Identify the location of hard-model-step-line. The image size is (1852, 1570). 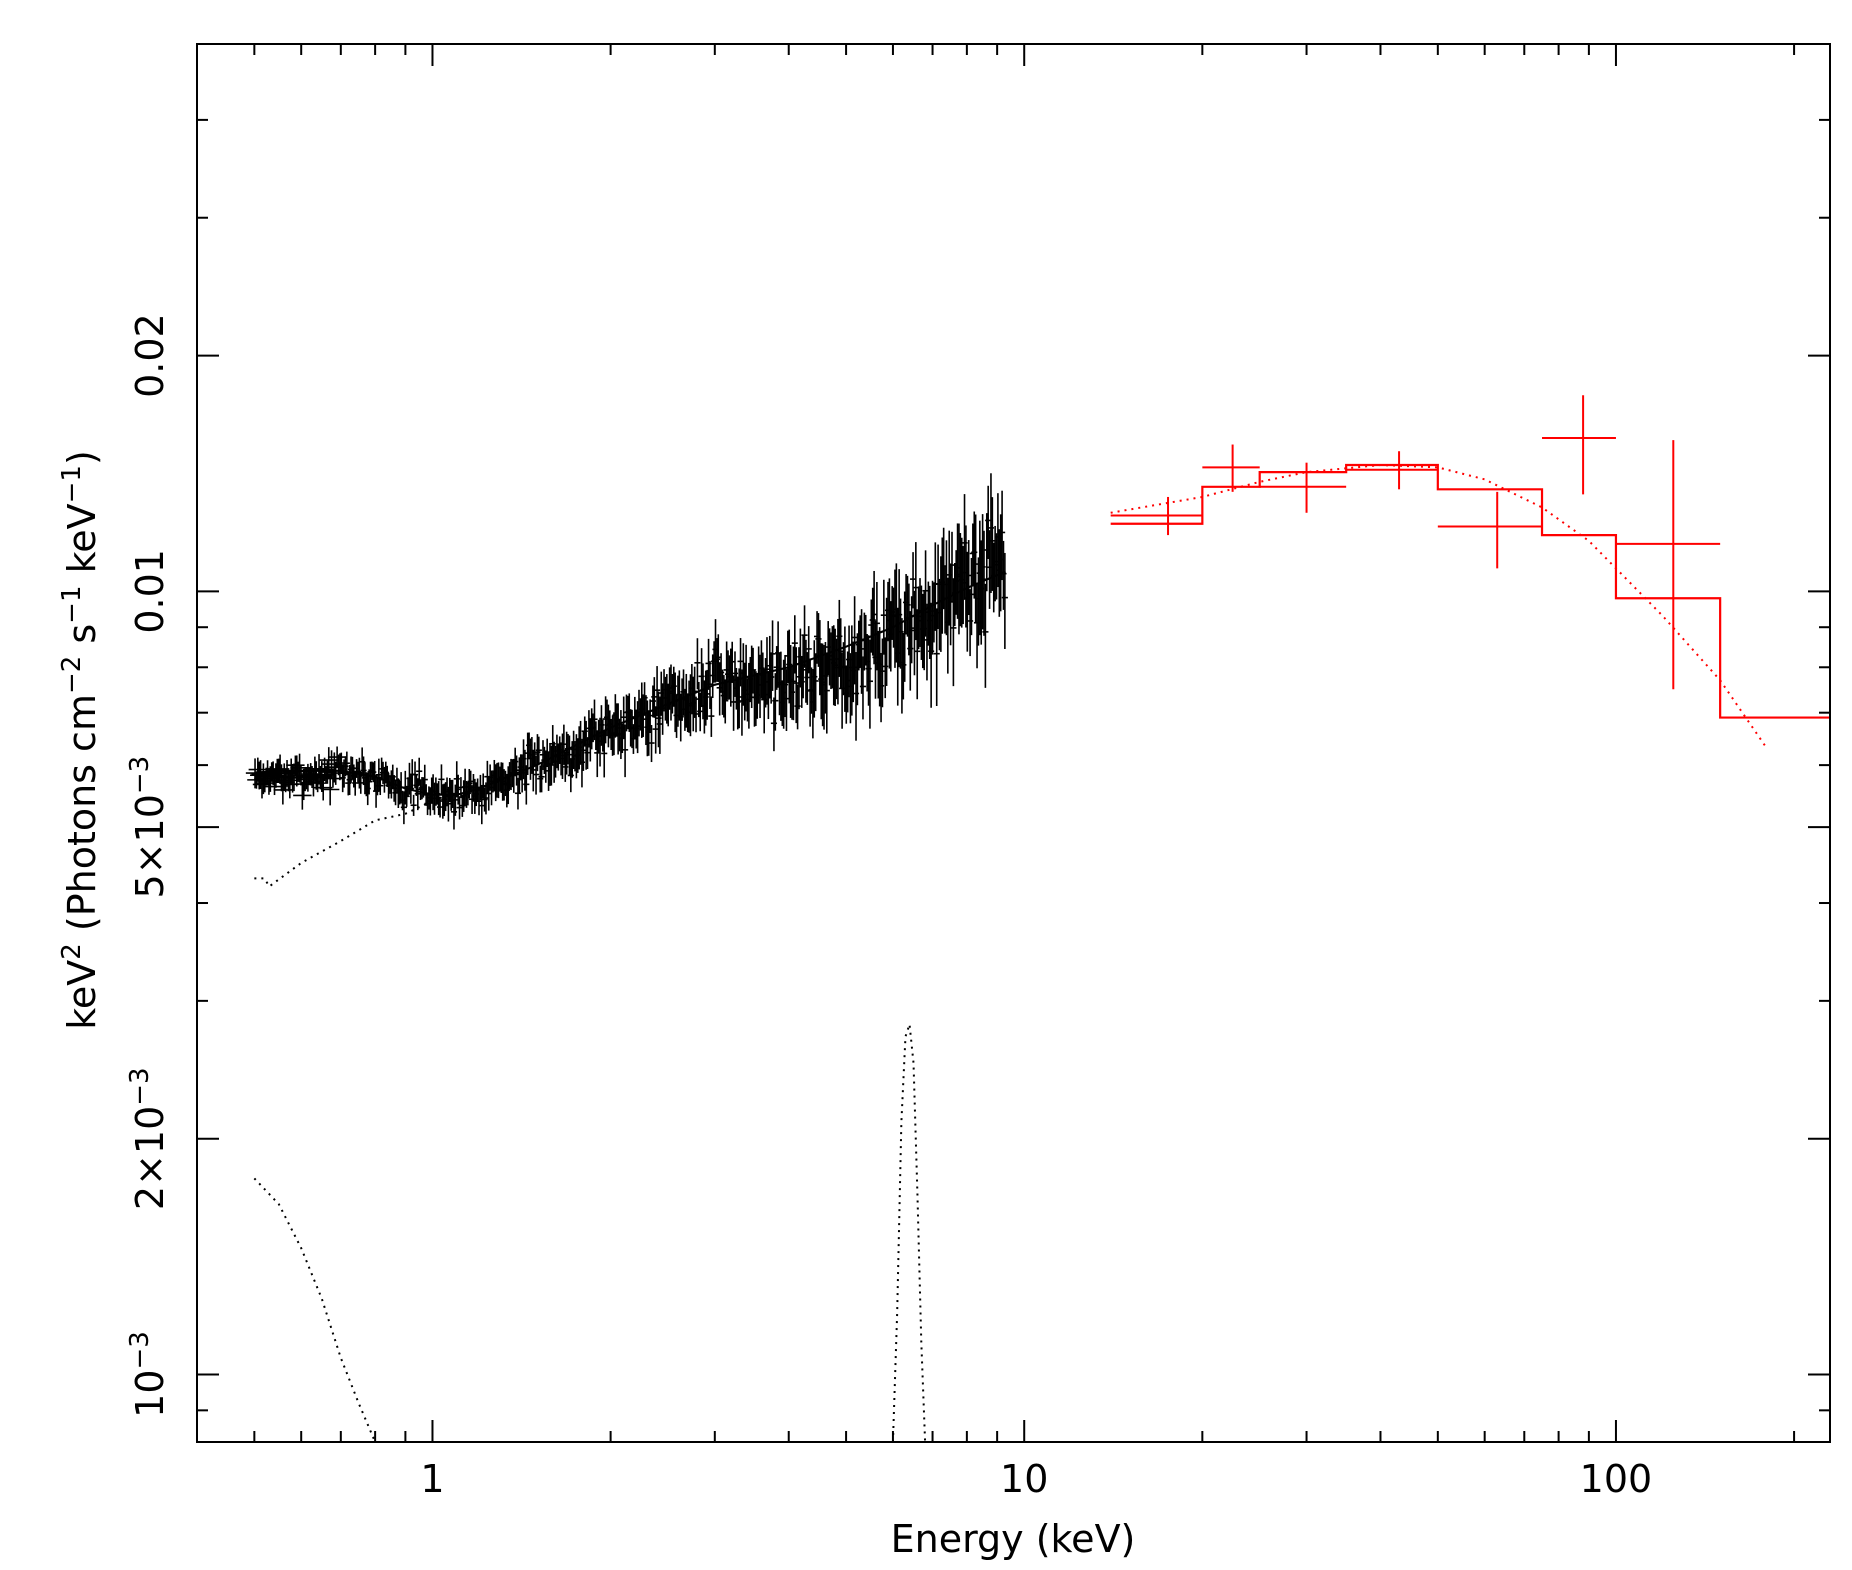
(1470, 591).